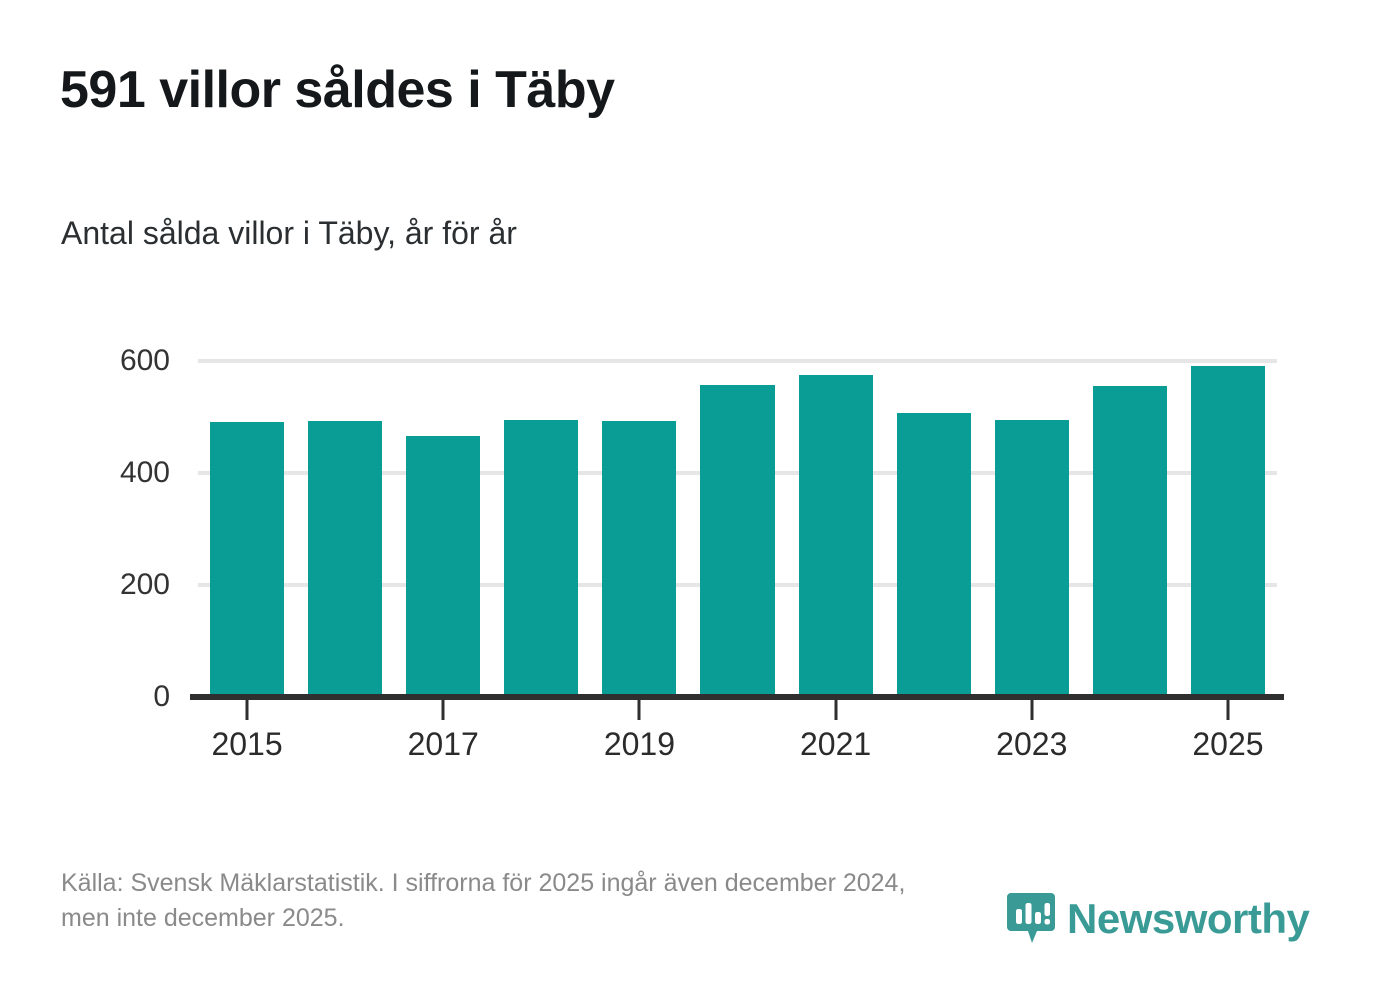 The image size is (1382, 999). I want to click on newsworthy-shield-icon, so click(1031, 919).